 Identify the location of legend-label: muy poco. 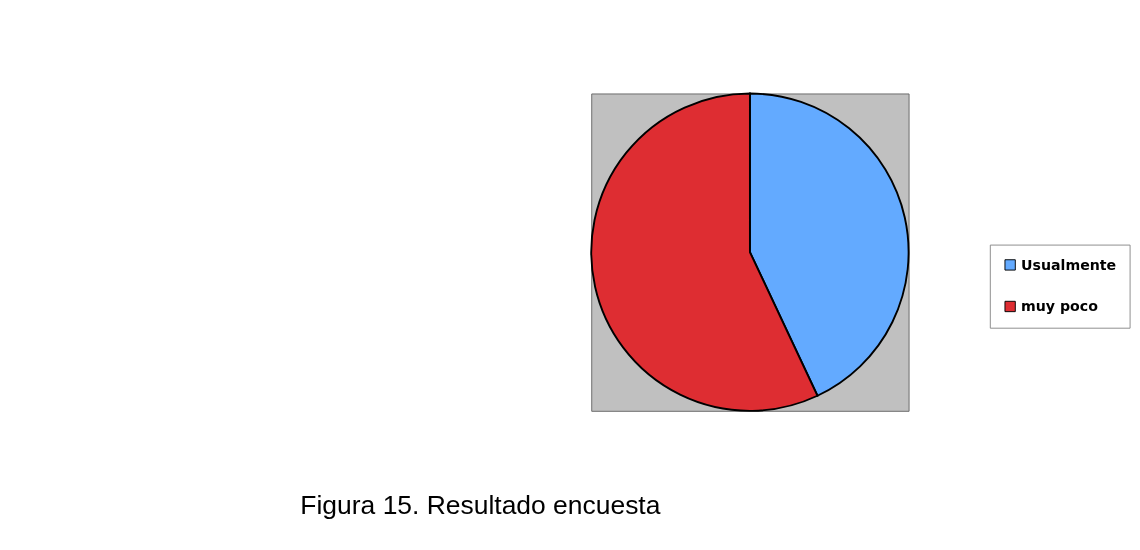
(1059, 306).